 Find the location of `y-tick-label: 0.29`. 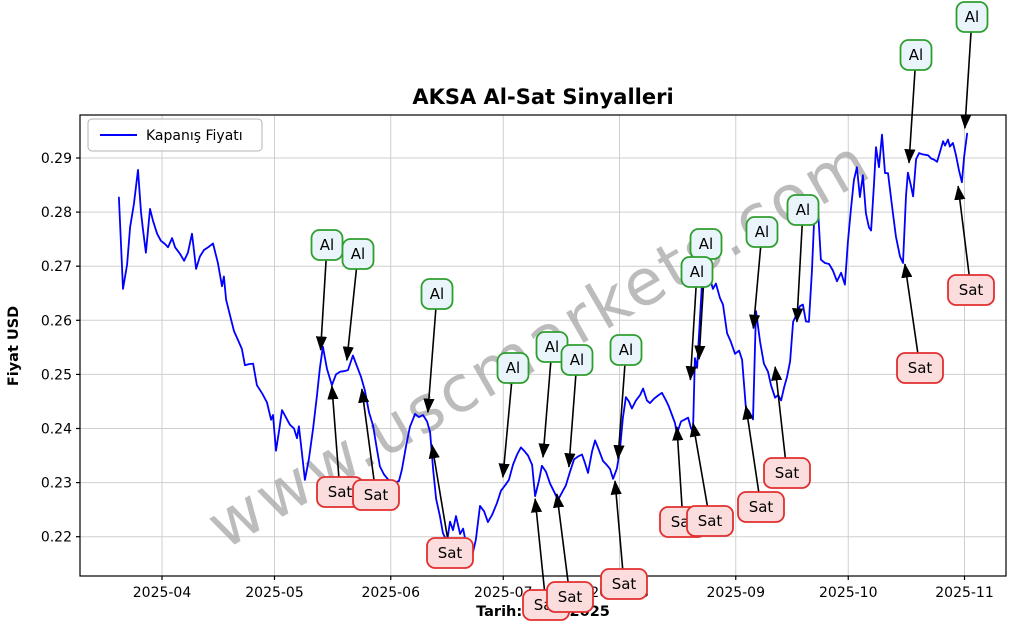

y-tick-label: 0.29 is located at coordinates (56, 159).